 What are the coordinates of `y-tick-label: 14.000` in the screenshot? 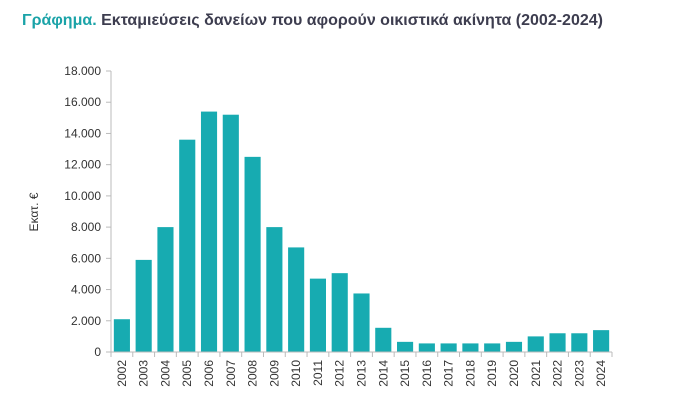 It's located at (82, 133).